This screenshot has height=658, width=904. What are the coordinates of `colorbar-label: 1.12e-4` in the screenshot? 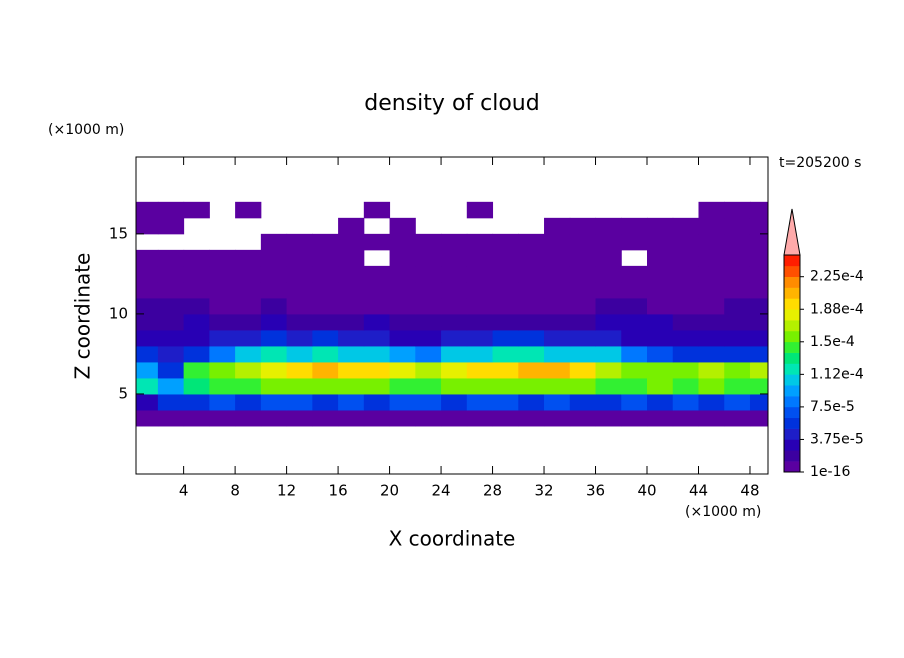 It's located at (837, 374).